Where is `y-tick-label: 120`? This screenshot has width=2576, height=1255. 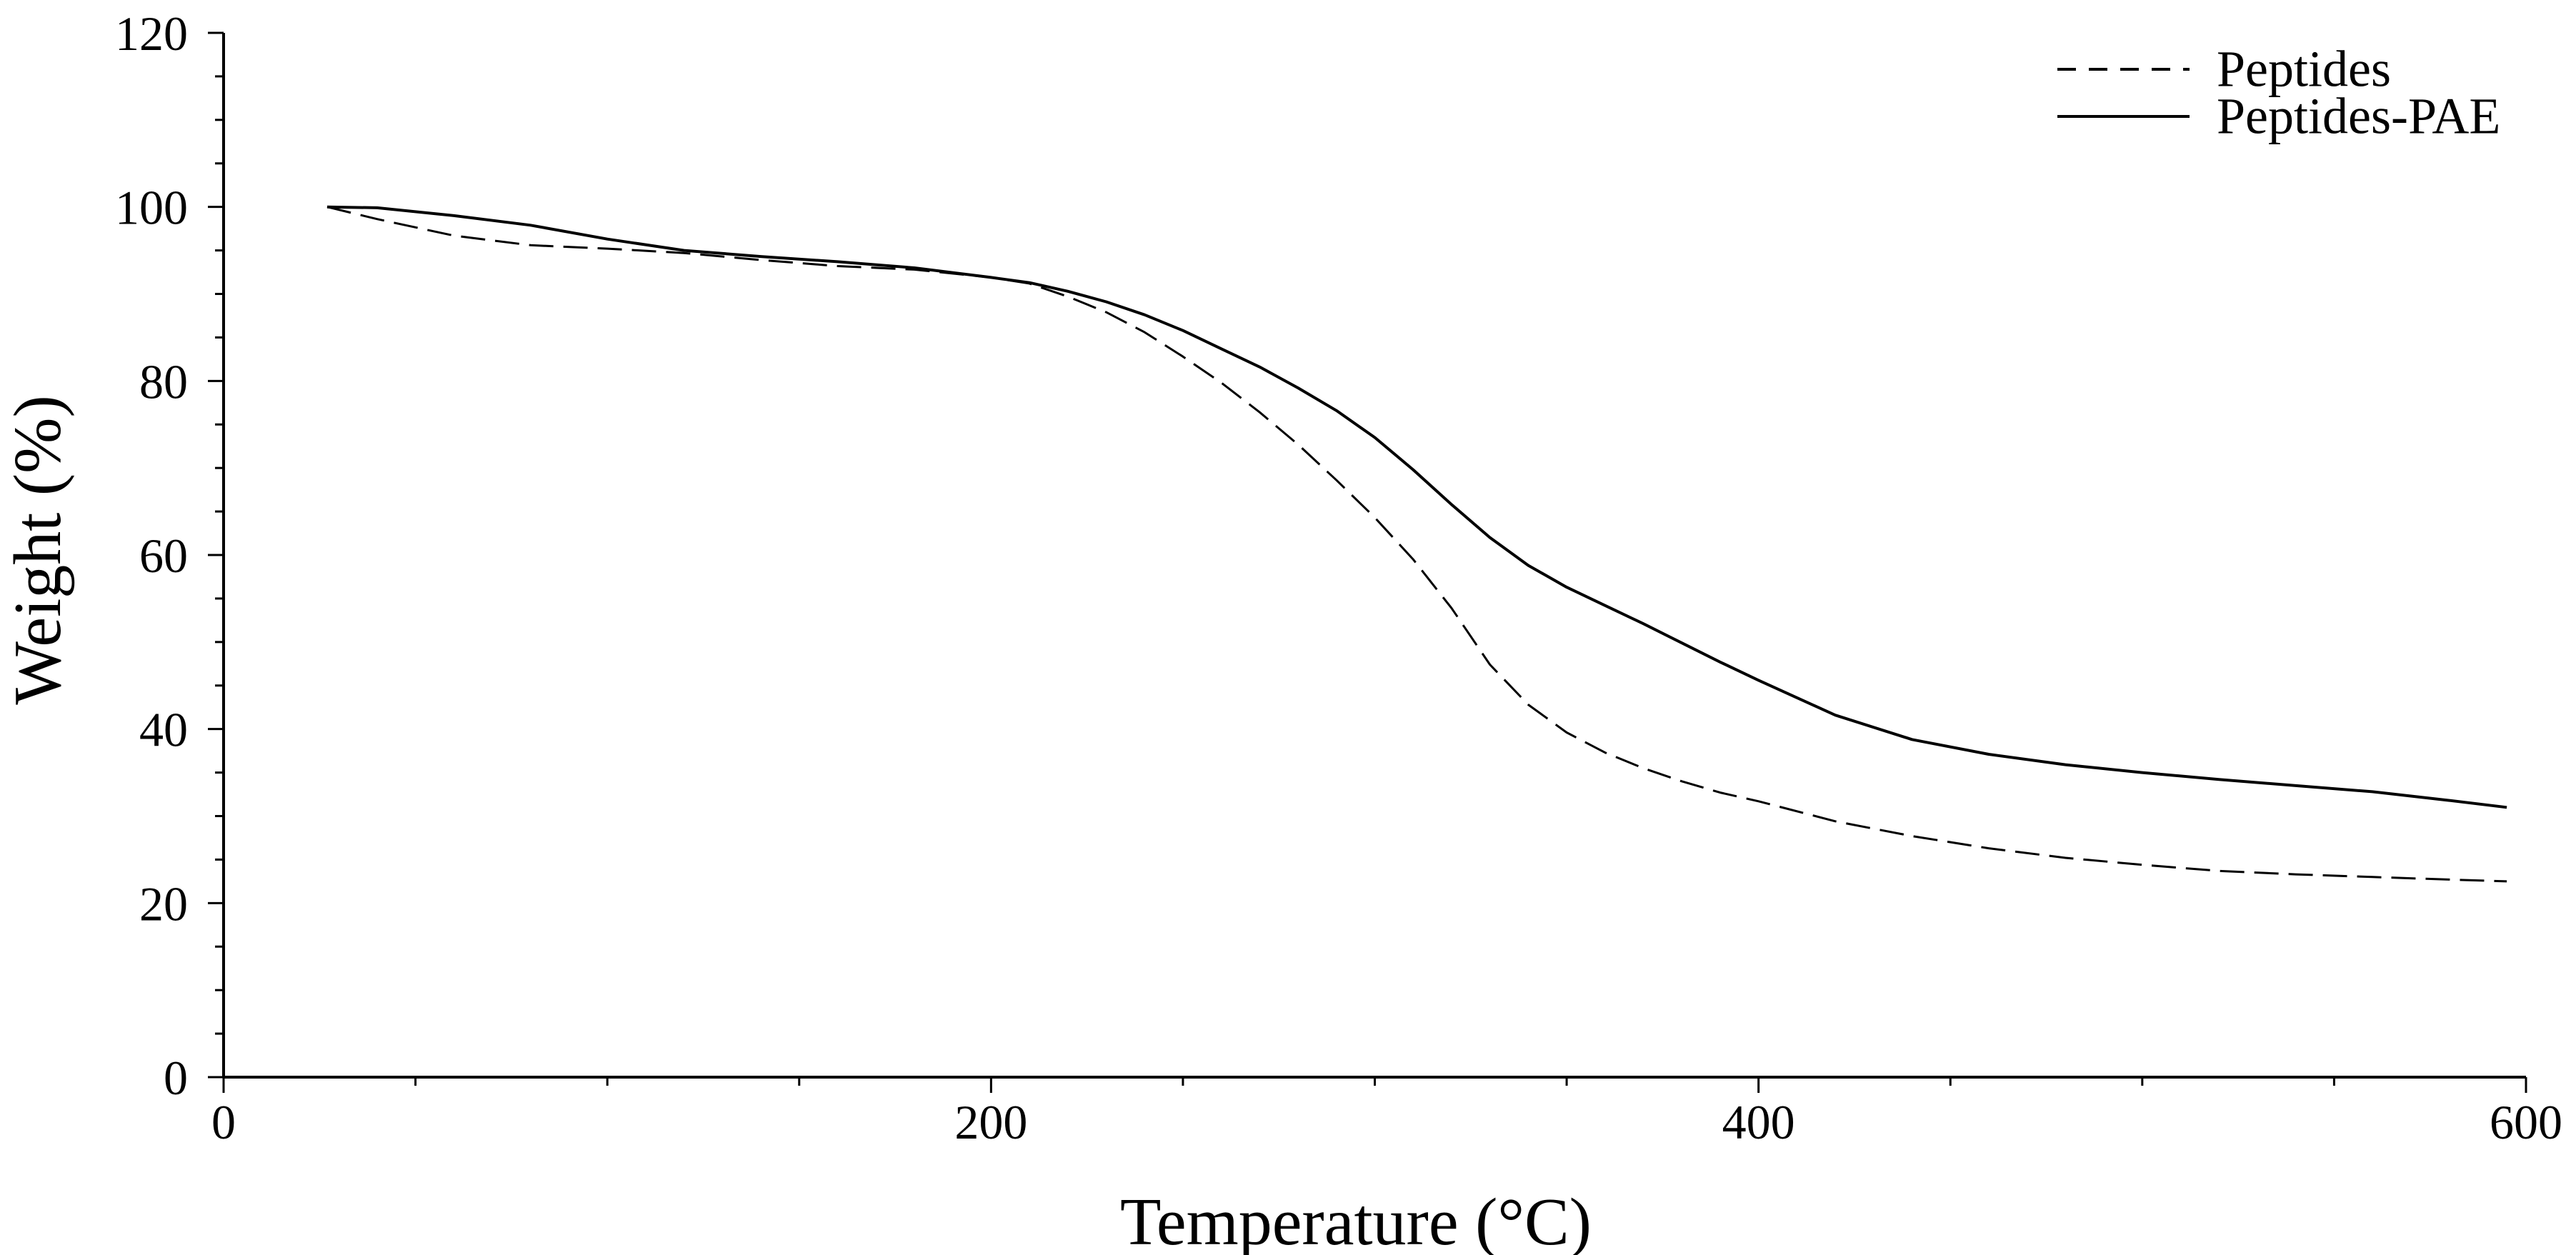
y-tick-label: 120 is located at coordinates (151, 33).